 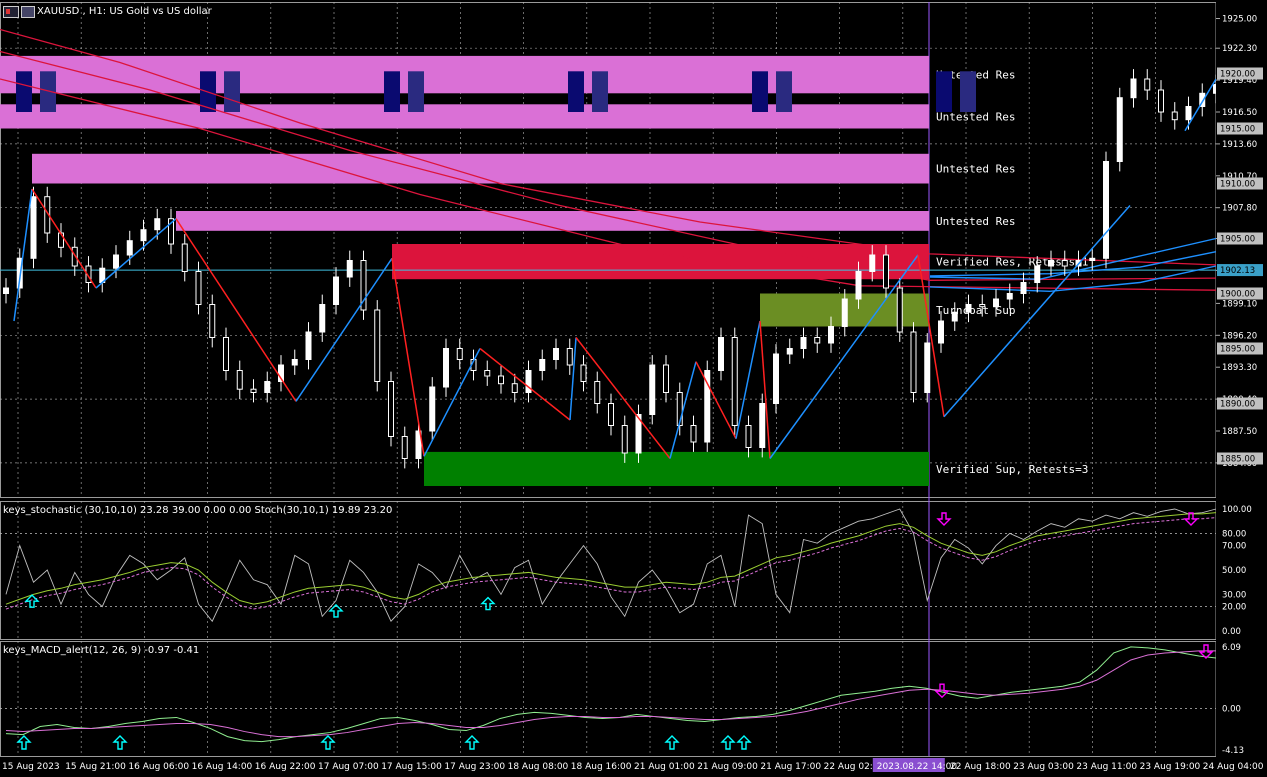 What do you see at coordinates (917, 767) in the screenshot?
I see `time-label: 2023.08.22 14:00` at bounding box center [917, 767].